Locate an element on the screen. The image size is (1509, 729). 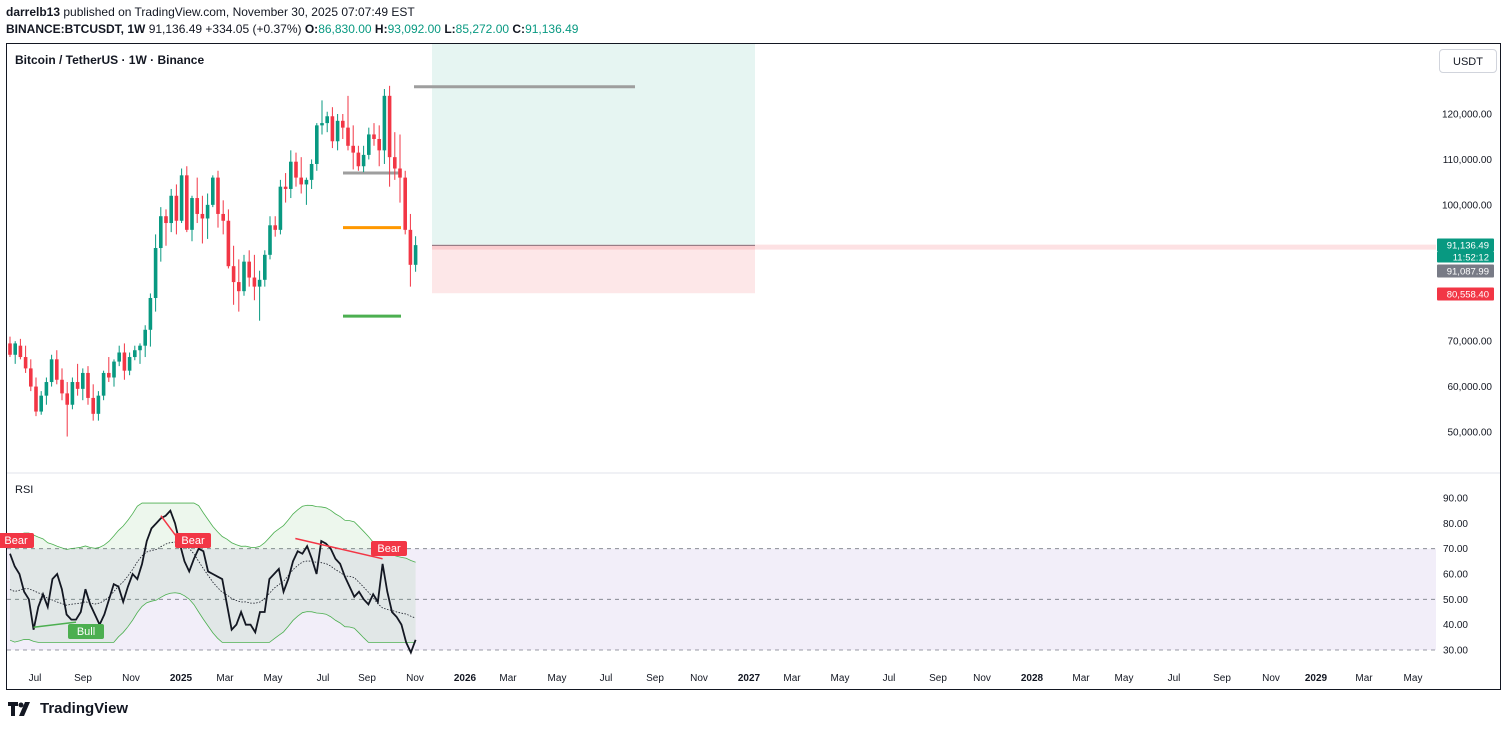
footer-brand: TradingView is located at coordinates (68, 708).